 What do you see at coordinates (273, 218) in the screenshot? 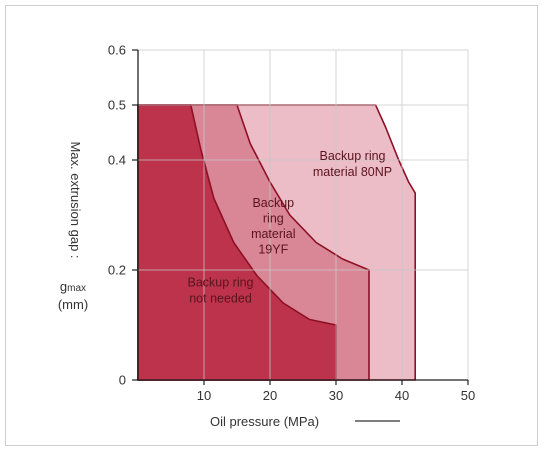
I see `region-label-line: ring` at bounding box center [273, 218].